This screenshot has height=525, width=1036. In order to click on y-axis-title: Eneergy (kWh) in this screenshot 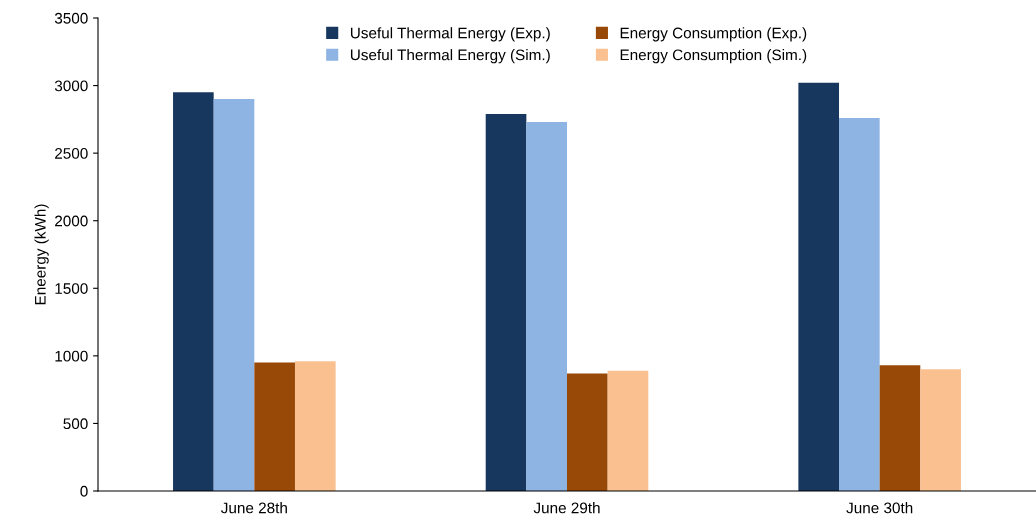, I will do `click(41, 254)`.